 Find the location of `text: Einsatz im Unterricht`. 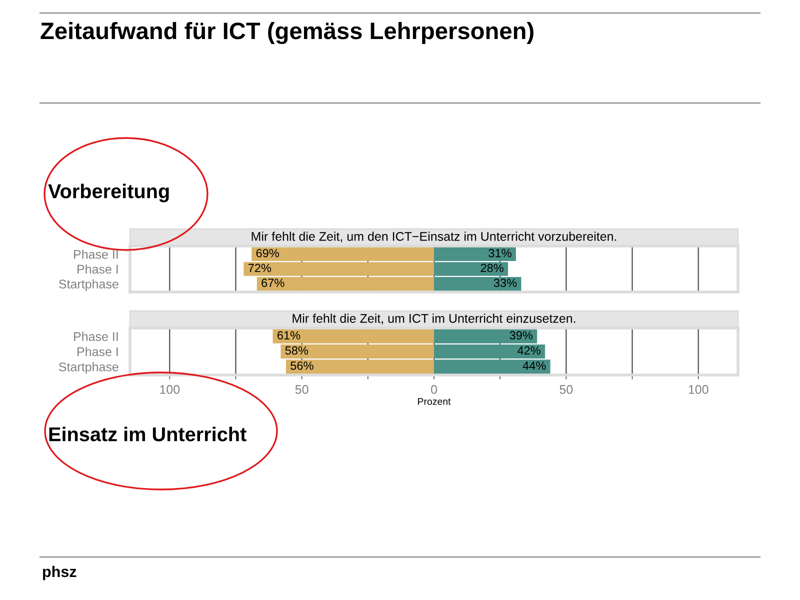

text: Einsatz im Unterricht is located at coordinates (147, 434).